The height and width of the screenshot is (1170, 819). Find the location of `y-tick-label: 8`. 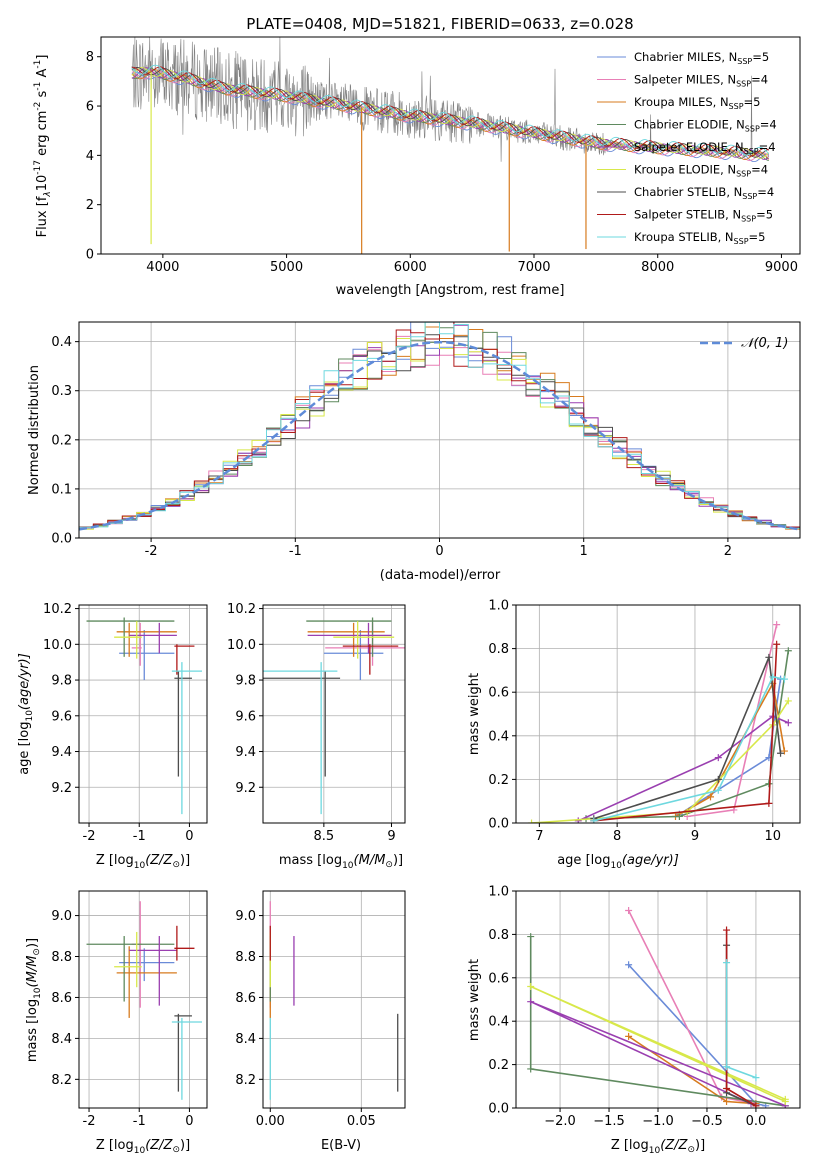

y-tick-label: 8 is located at coordinates (90, 57).